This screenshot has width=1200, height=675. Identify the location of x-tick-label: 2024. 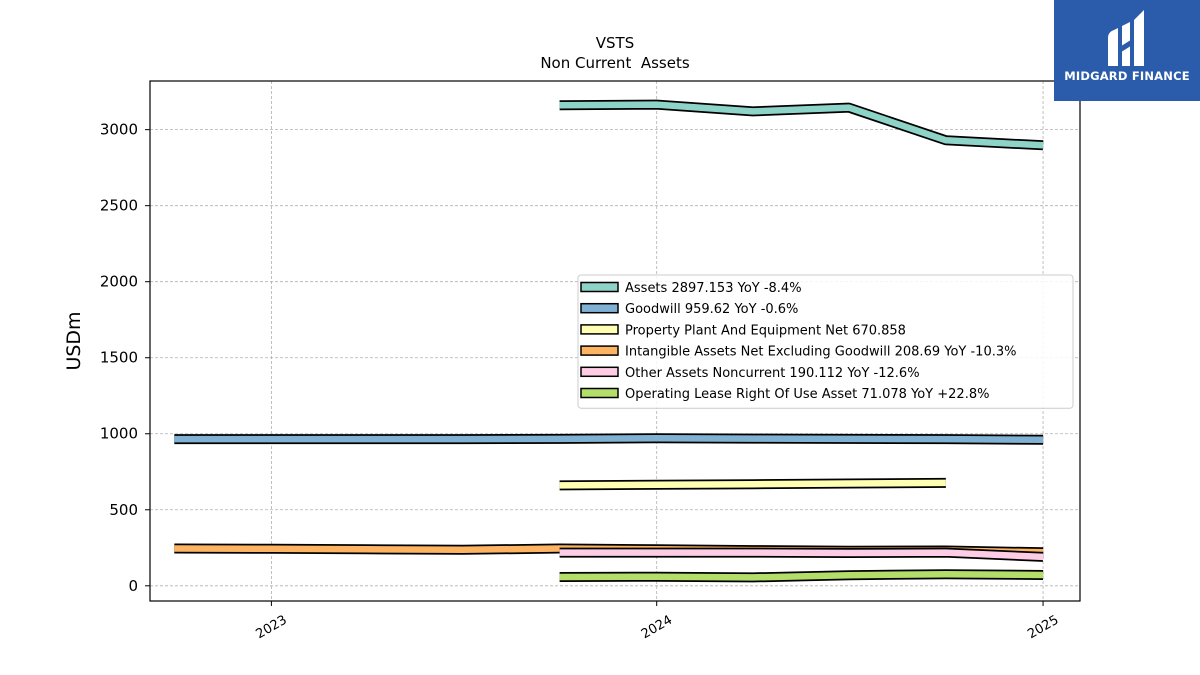
(657, 628).